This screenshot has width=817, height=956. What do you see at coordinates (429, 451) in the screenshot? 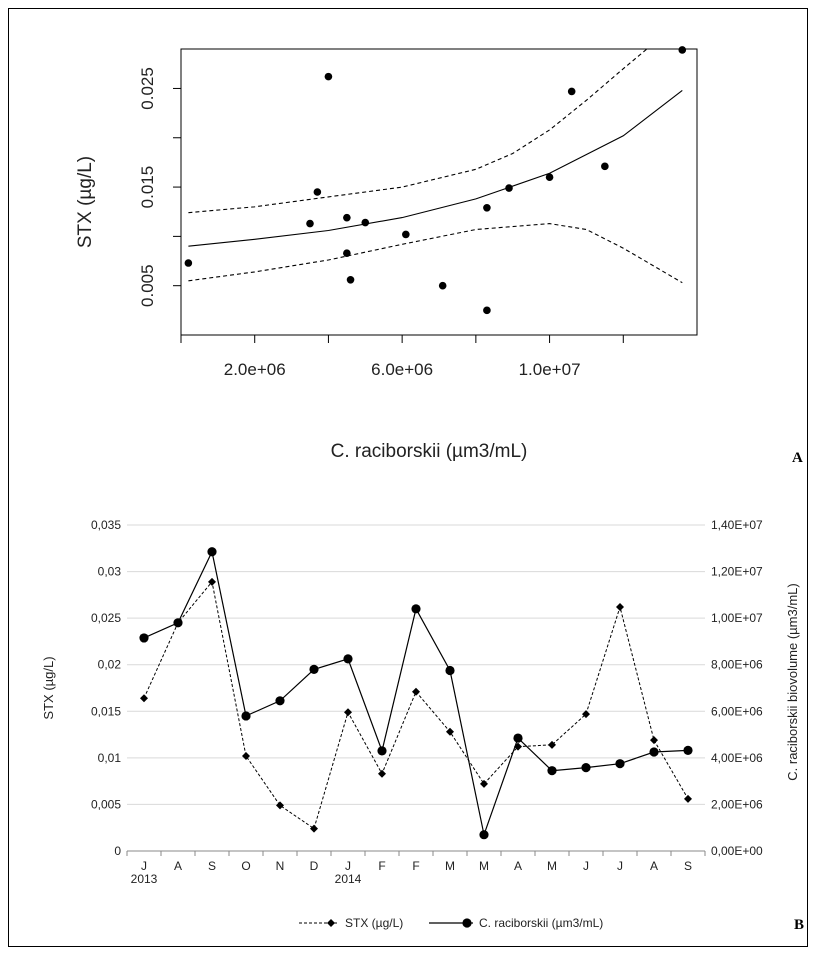
I see `x-axis-title: C. raciborskii (µm3/mL)` at bounding box center [429, 451].